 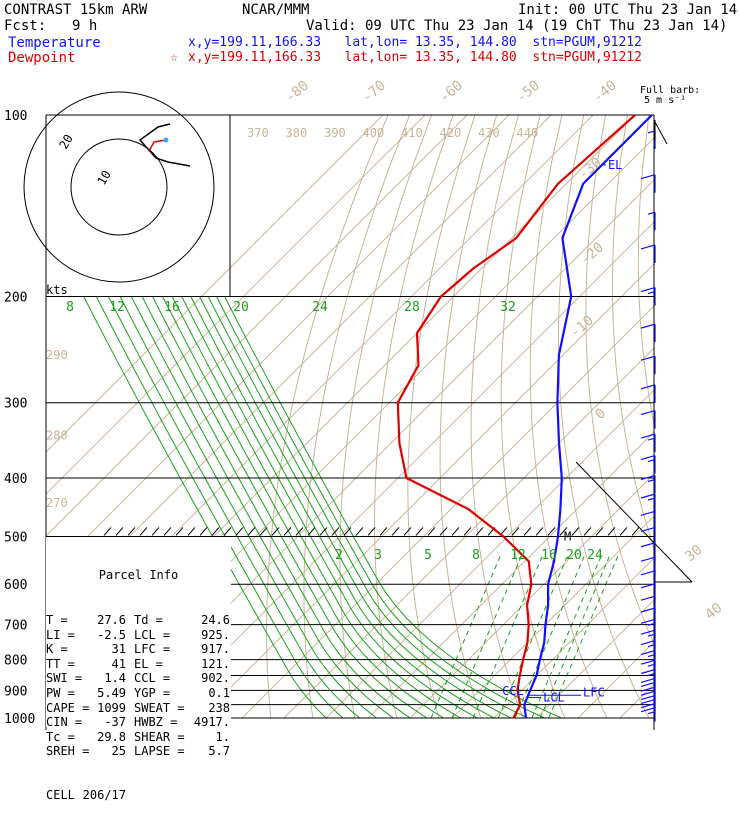 What do you see at coordinates (339, 555) in the screenshot?
I see `mixing-ratio-label: 2` at bounding box center [339, 555].